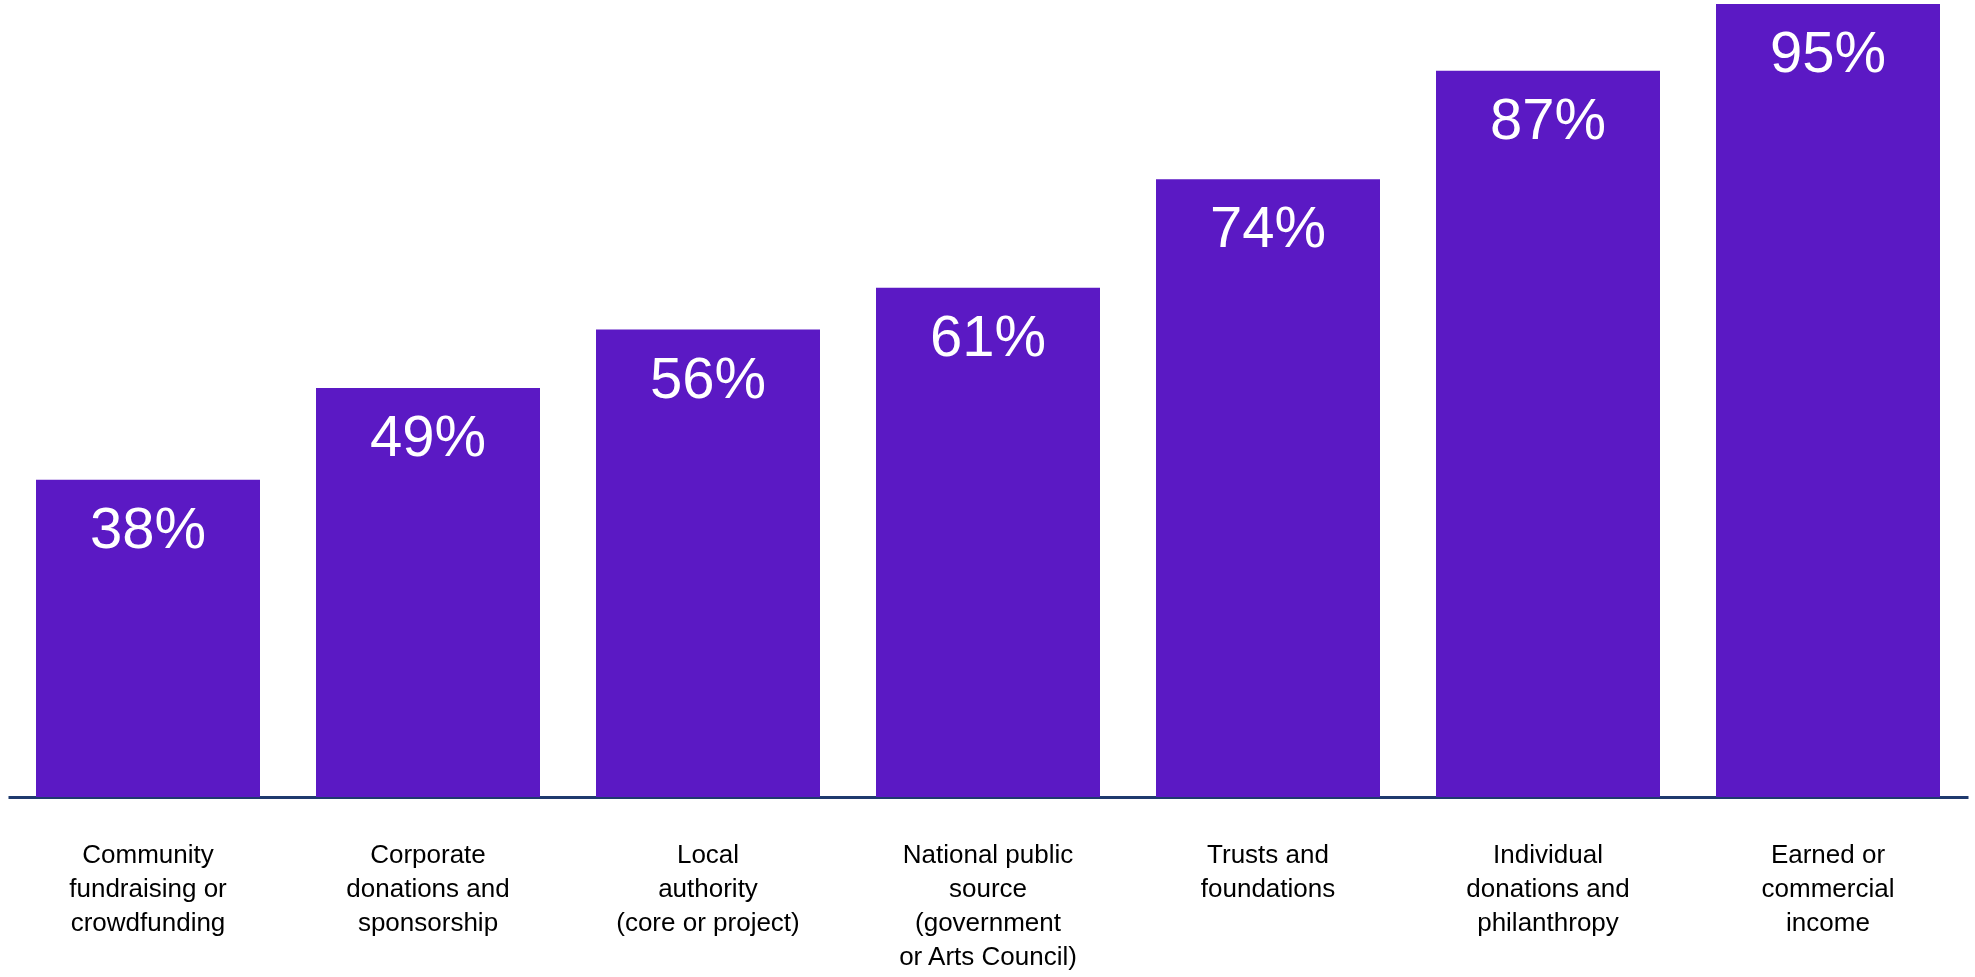 The width and height of the screenshot is (1975, 977). What do you see at coordinates (428, 435) in the screenshot?
I see `data-label: 49%` at bounding box center [428, 435].